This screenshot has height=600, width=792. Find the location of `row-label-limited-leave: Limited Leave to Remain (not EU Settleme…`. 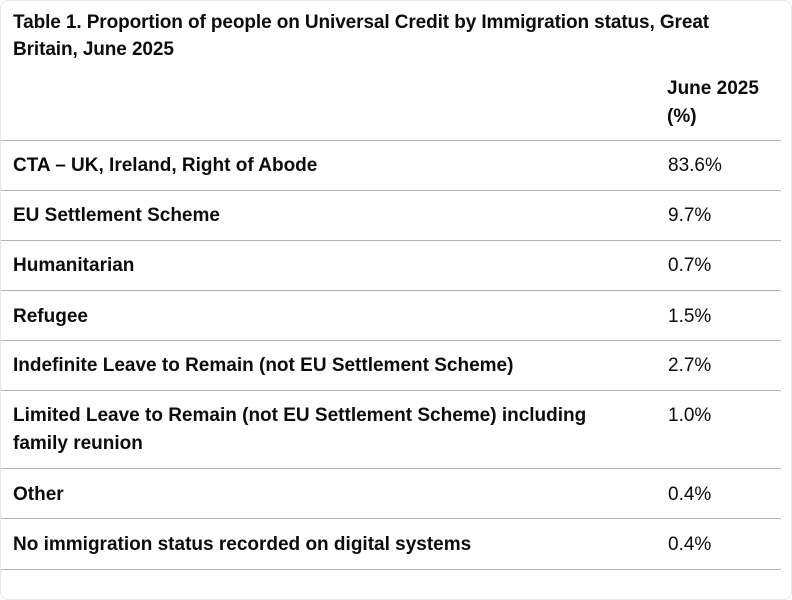

row-label-limited-leave: Limited Leave to Remain (not EU Settleme… is located at coordinates (300, 429).